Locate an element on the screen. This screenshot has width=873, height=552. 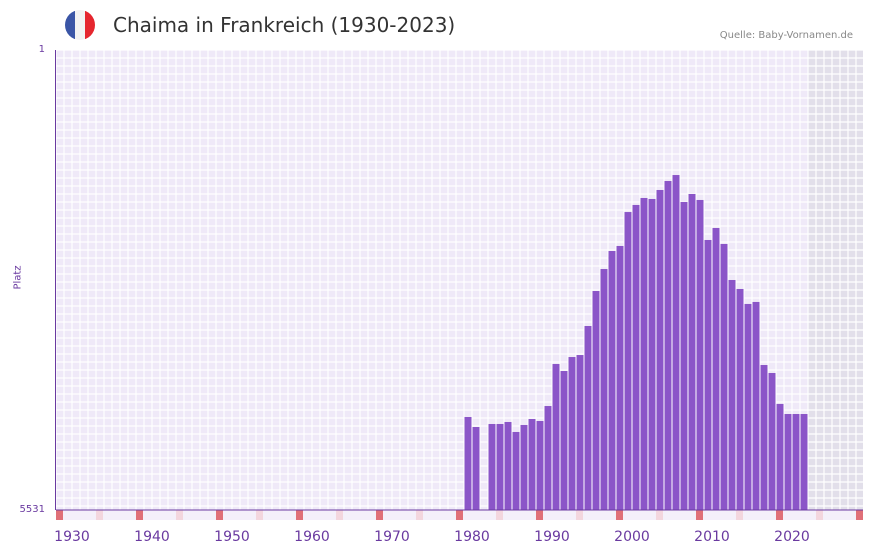
bar-2001 is located at coordinates (644, 353).